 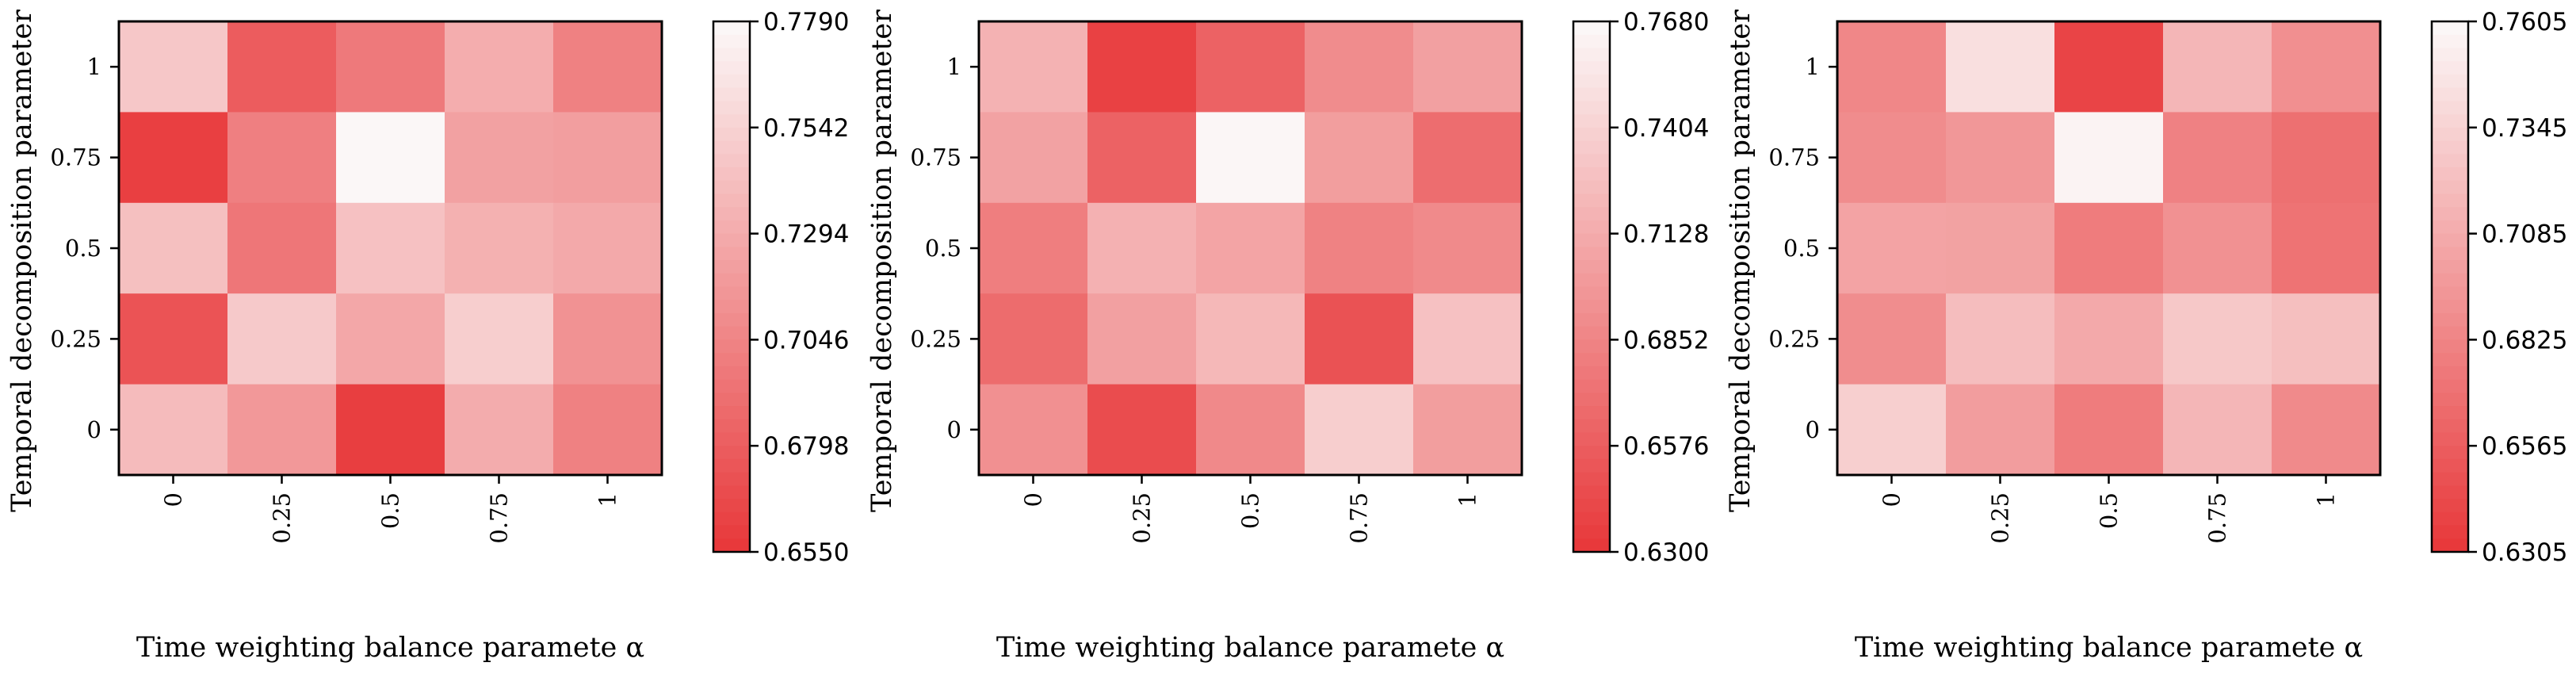 What do you see at coordinates (2524, 340) in the screenshot?
I see `colorbar-tick-label: 0.6825` at bounding box center [2524, 340].